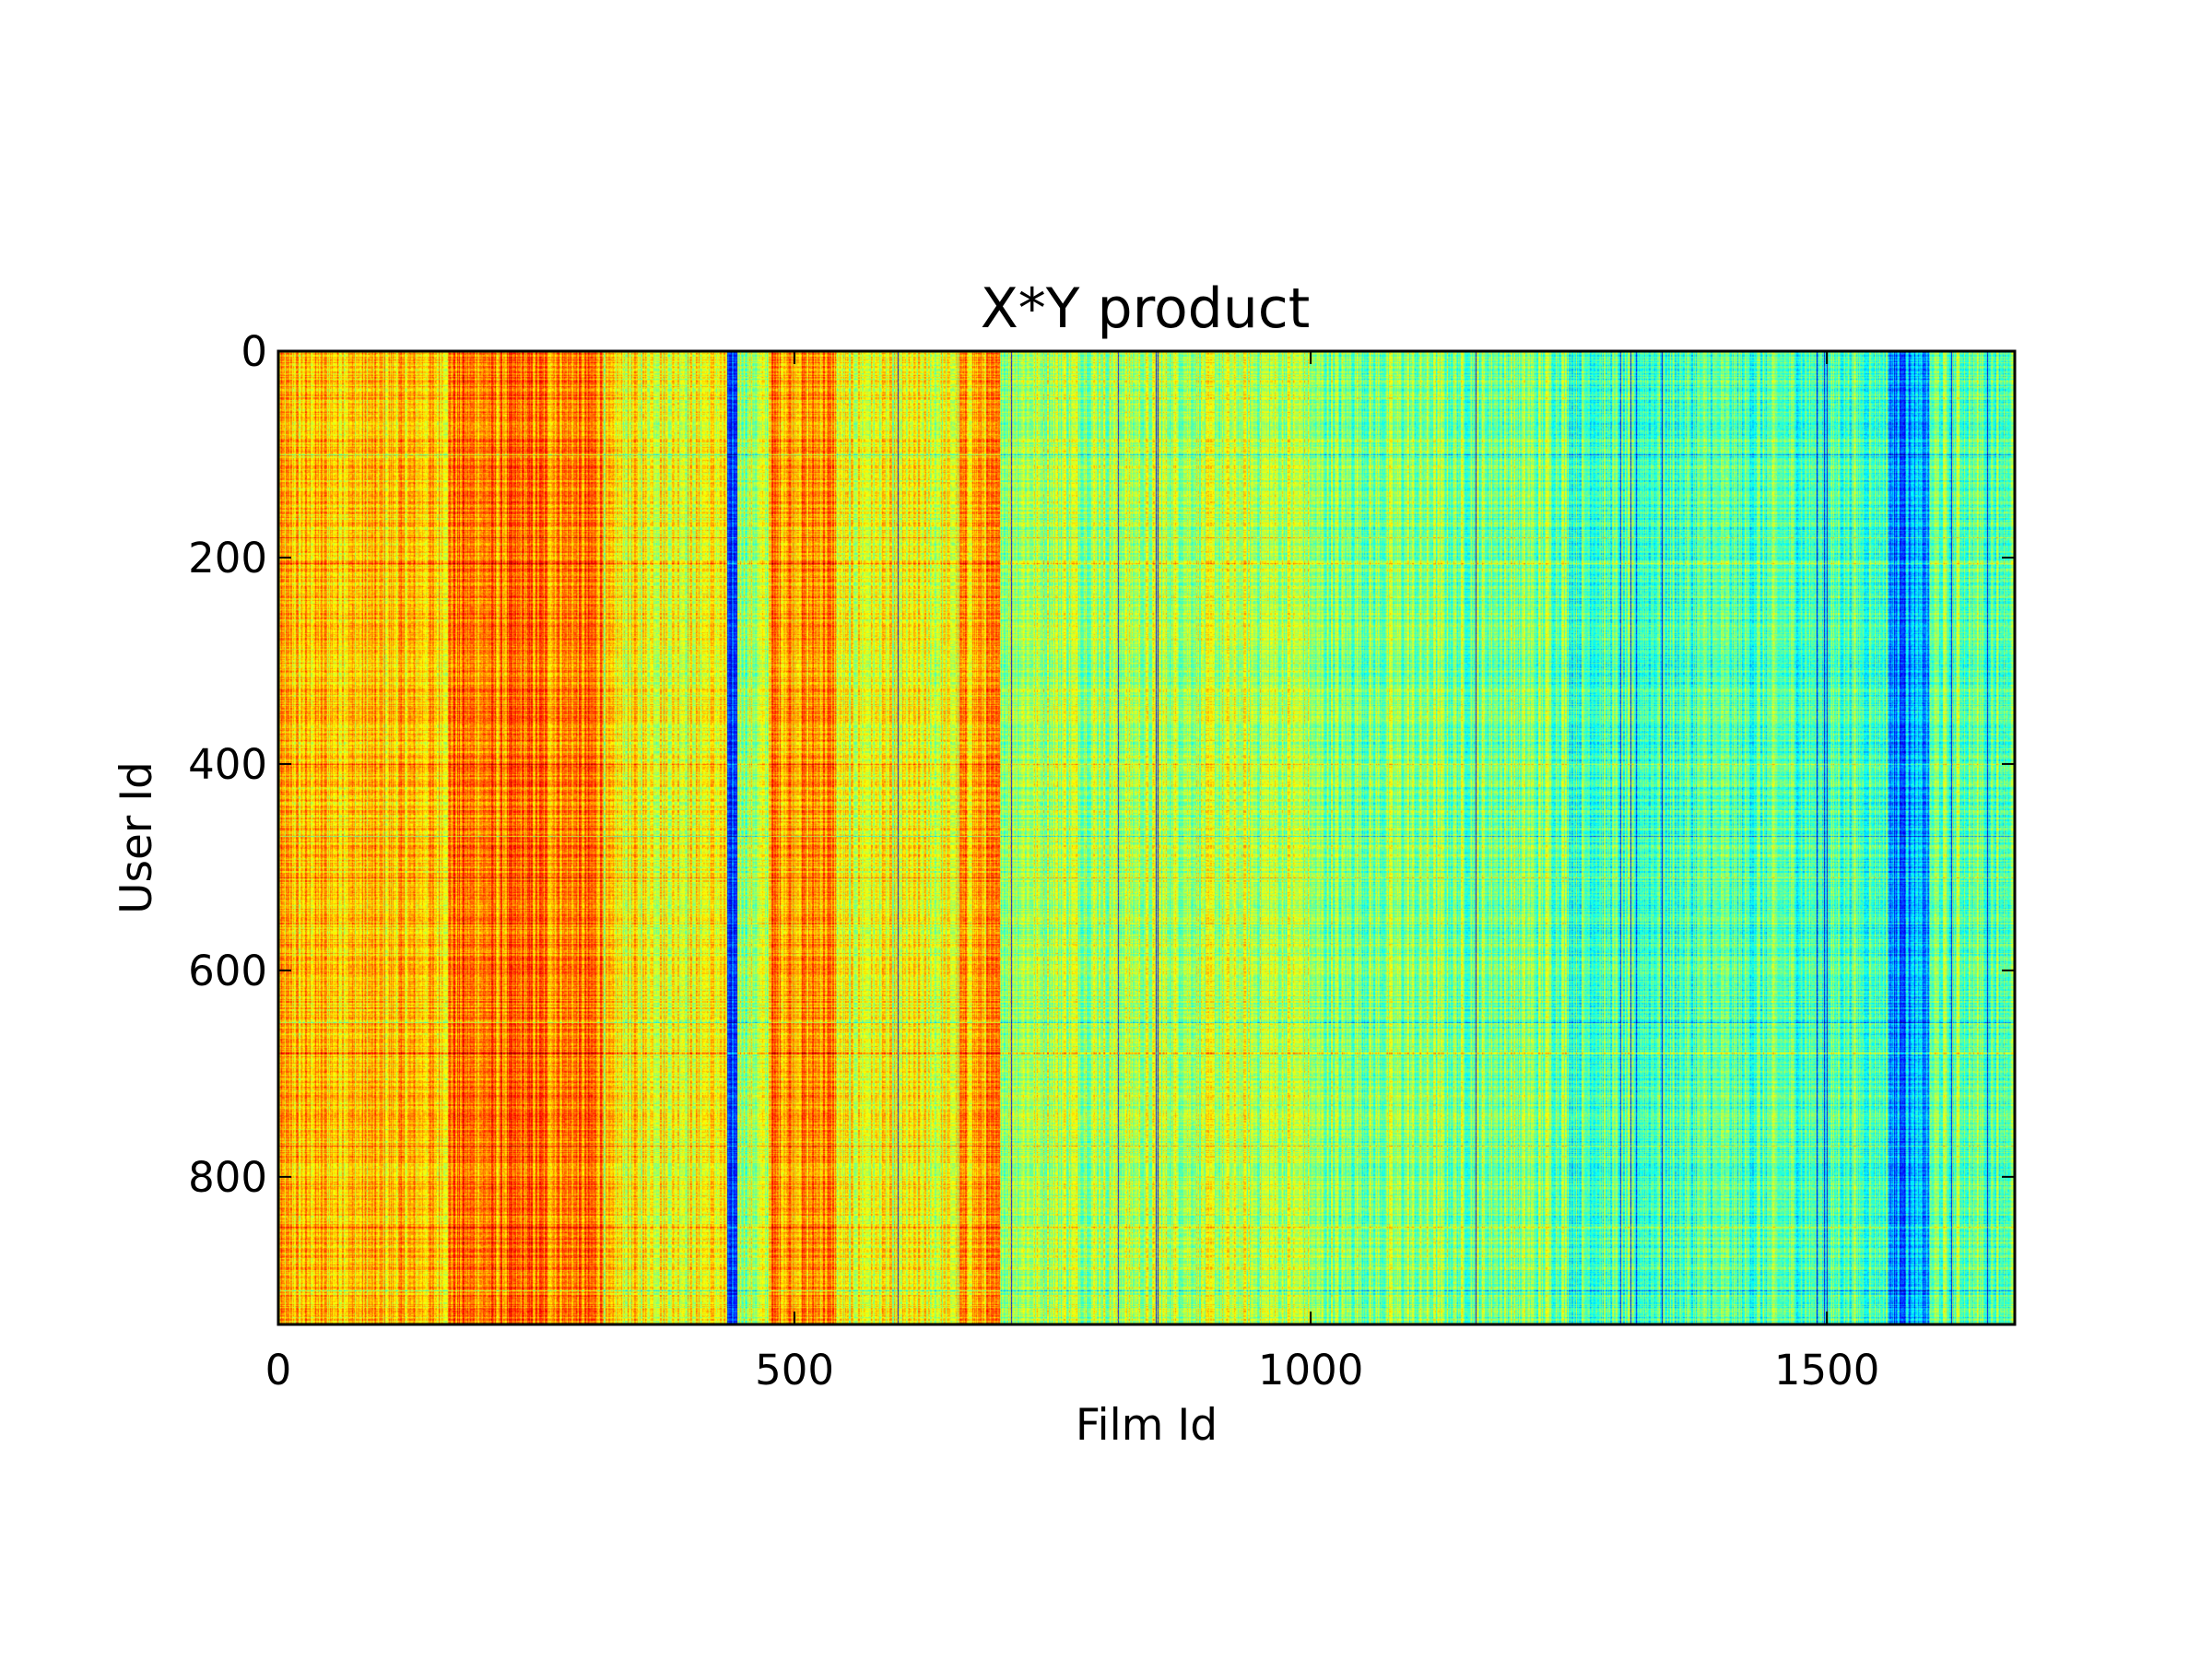 This screenshot has width=2212, height=1659. What do you see at coordinates (1147, 1425) in the screenshot?
I see `x-axis-label: Film Id` at bounding box center [1147, 1425].